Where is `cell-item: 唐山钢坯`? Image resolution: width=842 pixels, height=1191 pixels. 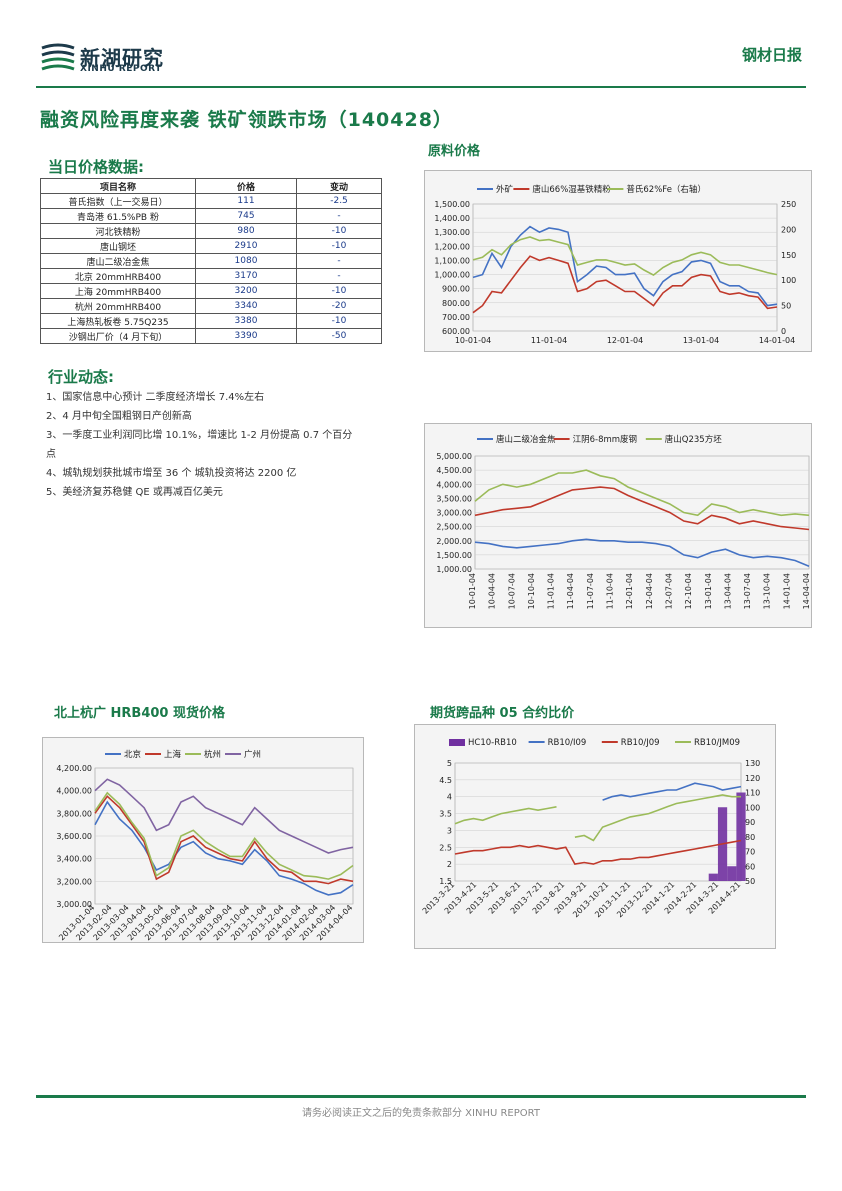
cell-item: 唐山钢坯 is located at coordinates (118, 246).